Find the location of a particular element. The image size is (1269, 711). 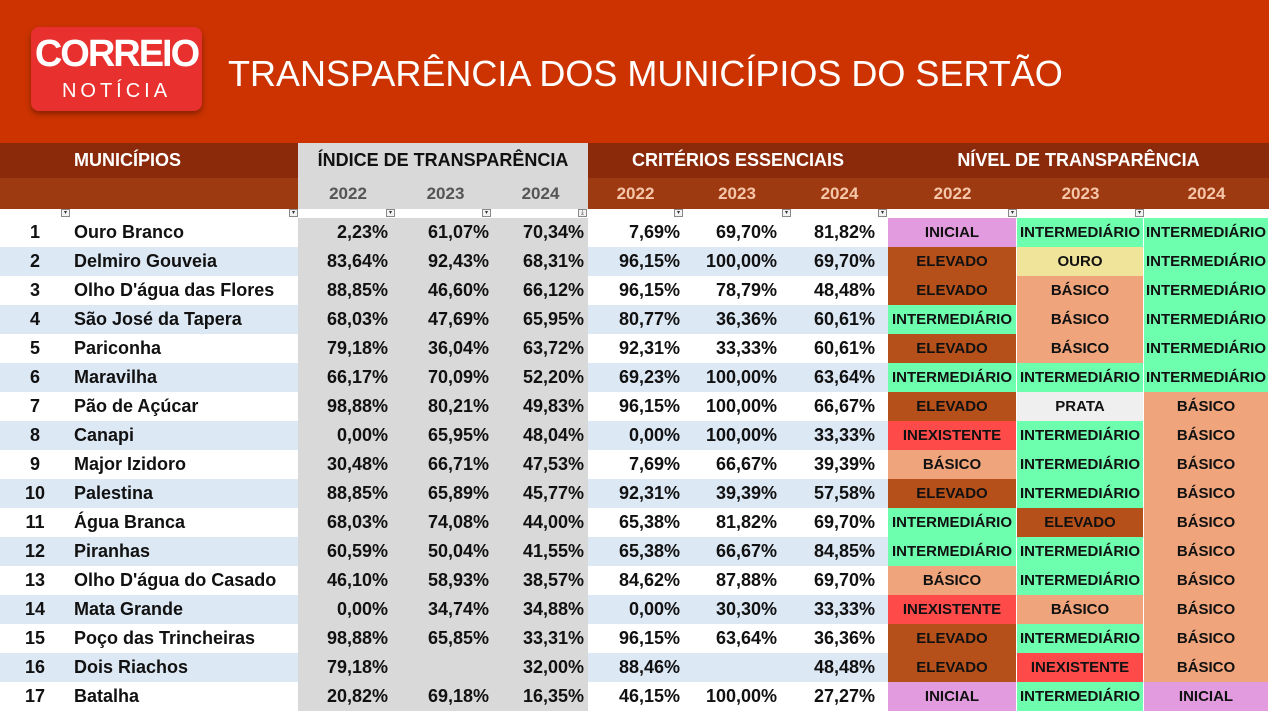

criterio-value: 48,48% is located at coordinates (844, 667).